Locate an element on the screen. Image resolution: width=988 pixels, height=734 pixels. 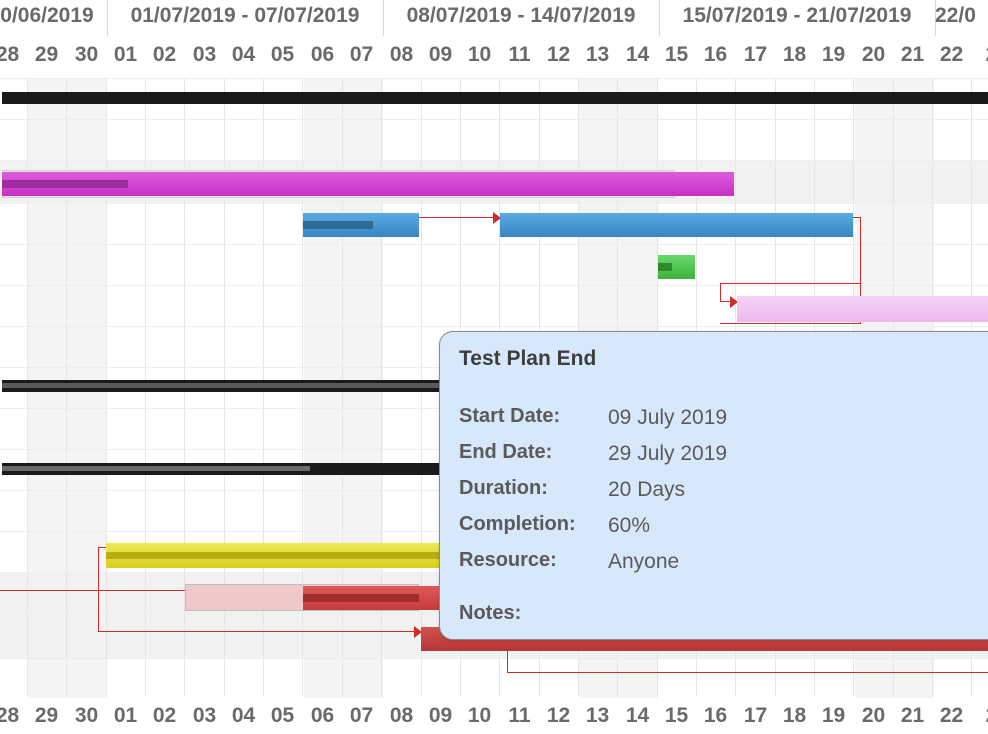
task-bar-red-a is located at coordinates (373, 598).